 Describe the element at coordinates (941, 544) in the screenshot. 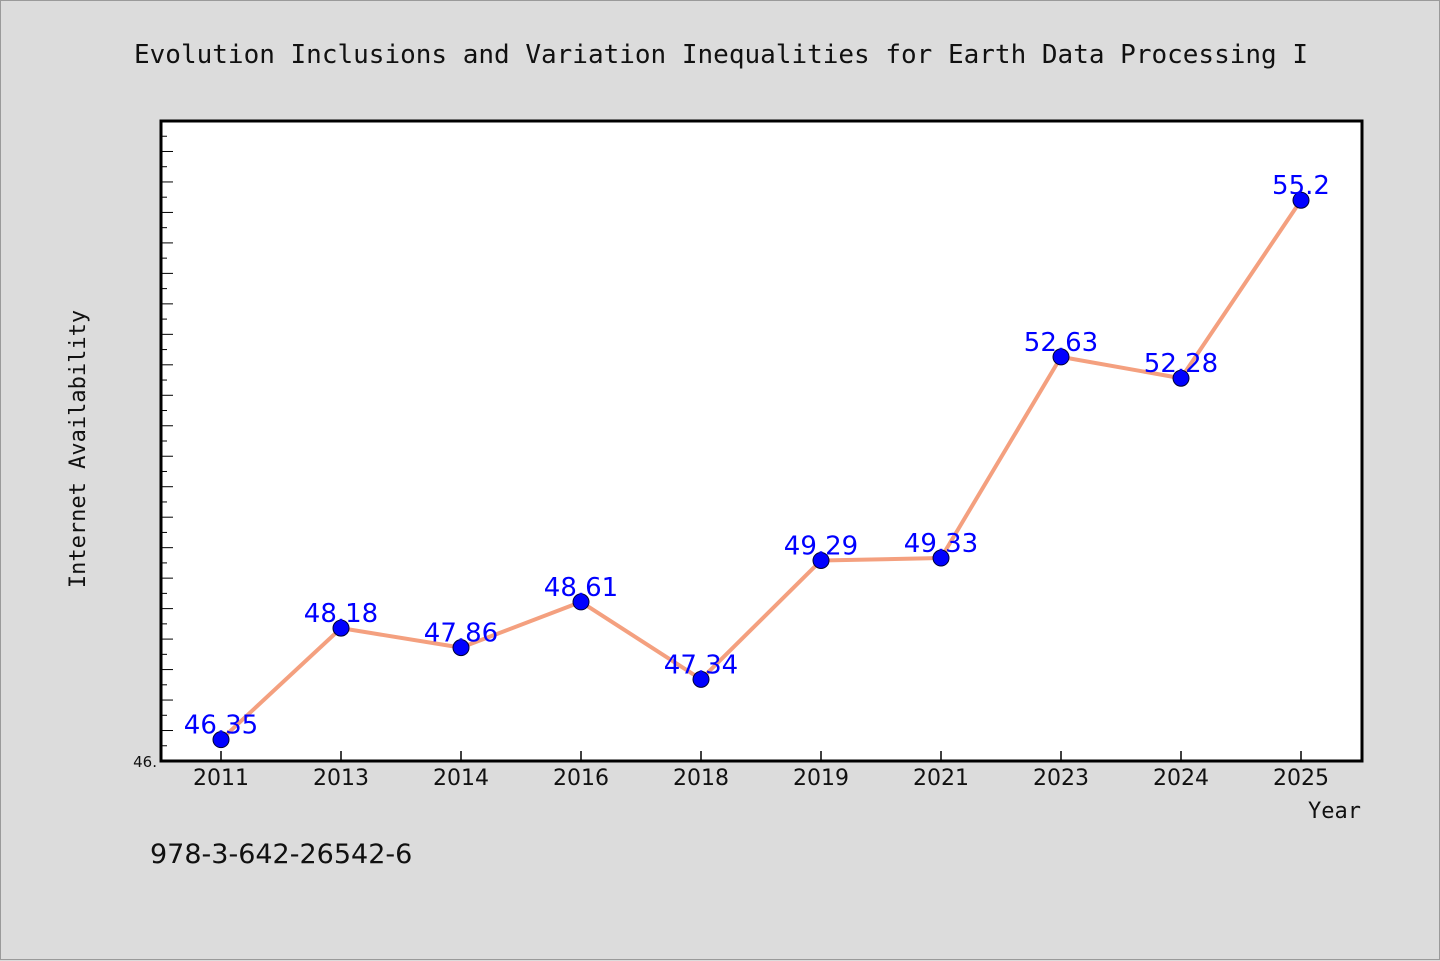

I see `data-label: 49.33` at that location.